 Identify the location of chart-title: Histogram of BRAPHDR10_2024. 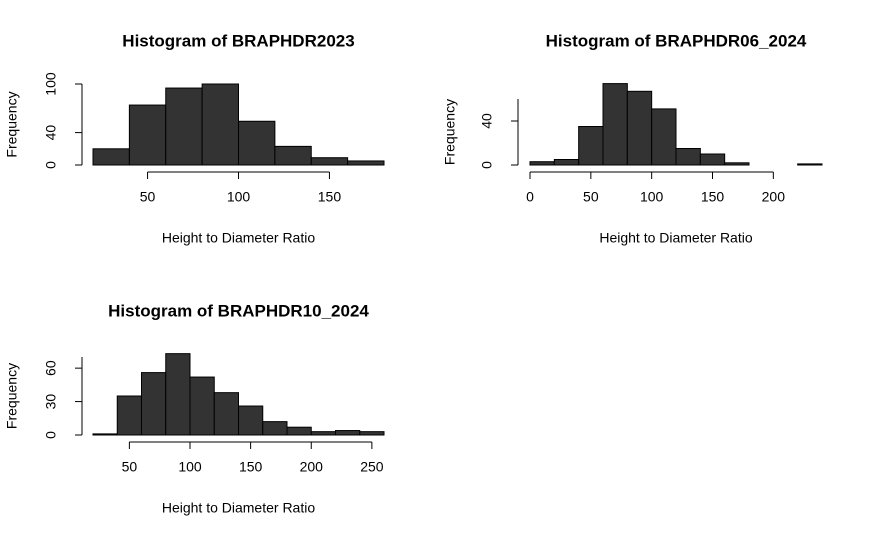
(238, 310).